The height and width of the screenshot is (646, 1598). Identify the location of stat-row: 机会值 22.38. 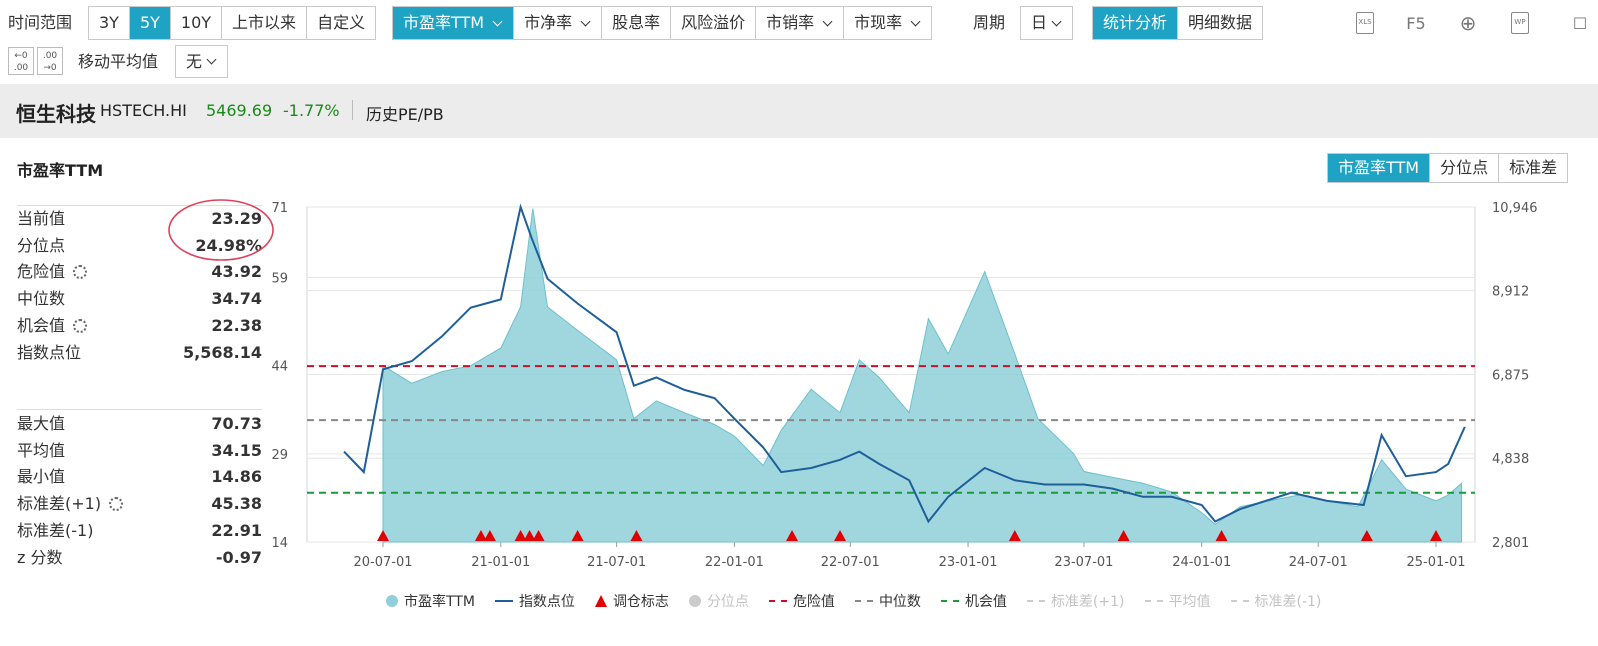
(139, 326).